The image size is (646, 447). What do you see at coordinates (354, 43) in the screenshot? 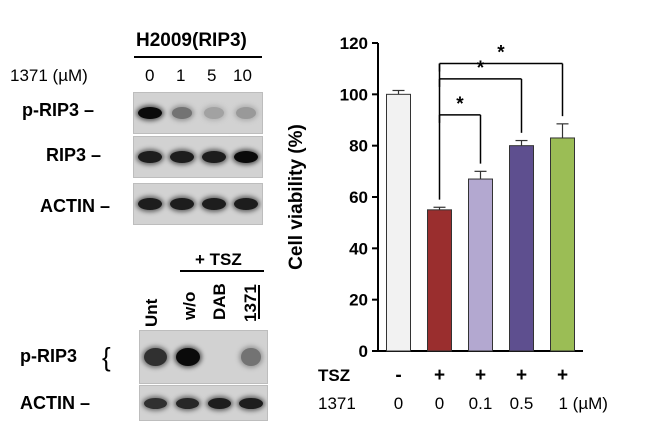
I see `y-tick-label: 120` at bounding box center [354, 43].